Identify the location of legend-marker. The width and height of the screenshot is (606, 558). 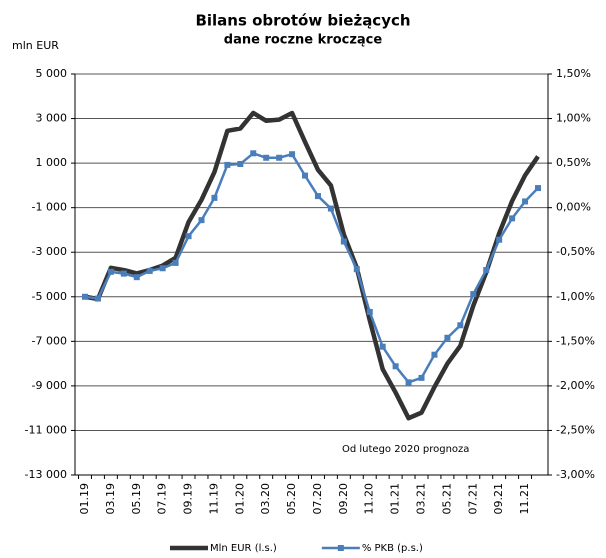
(340, 548).